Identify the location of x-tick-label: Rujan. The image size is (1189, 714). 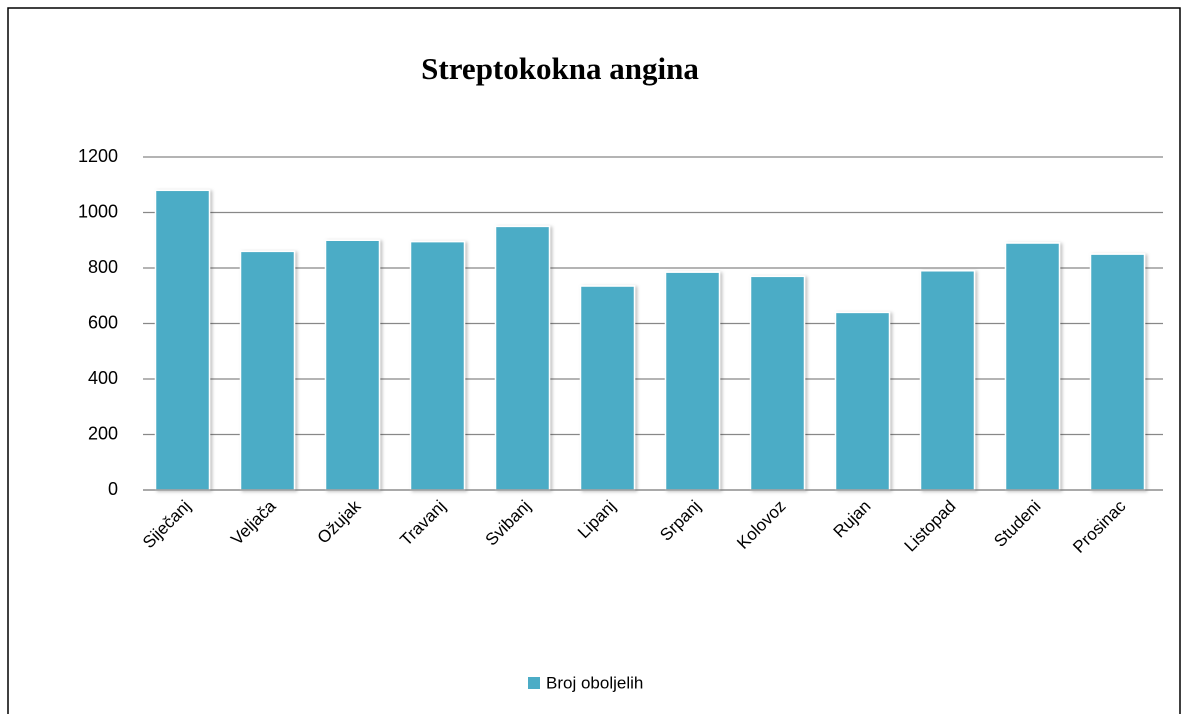
(852, 519).